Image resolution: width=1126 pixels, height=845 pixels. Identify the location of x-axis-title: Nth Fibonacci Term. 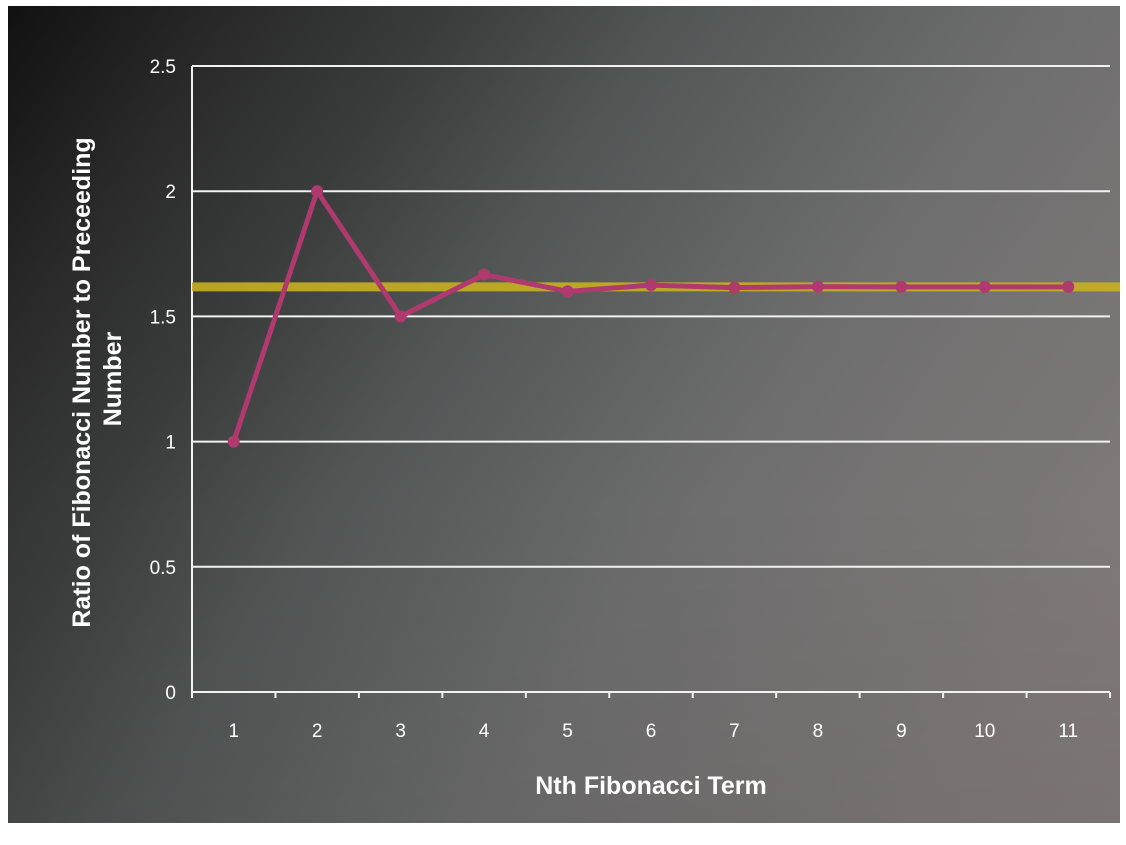
(651, 786).